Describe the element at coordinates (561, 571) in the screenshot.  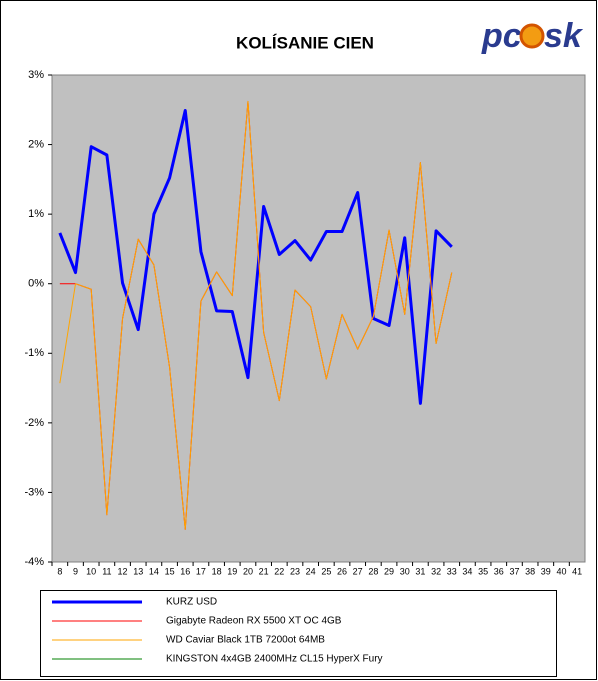
I see `x-tick-label: 40` at that location.